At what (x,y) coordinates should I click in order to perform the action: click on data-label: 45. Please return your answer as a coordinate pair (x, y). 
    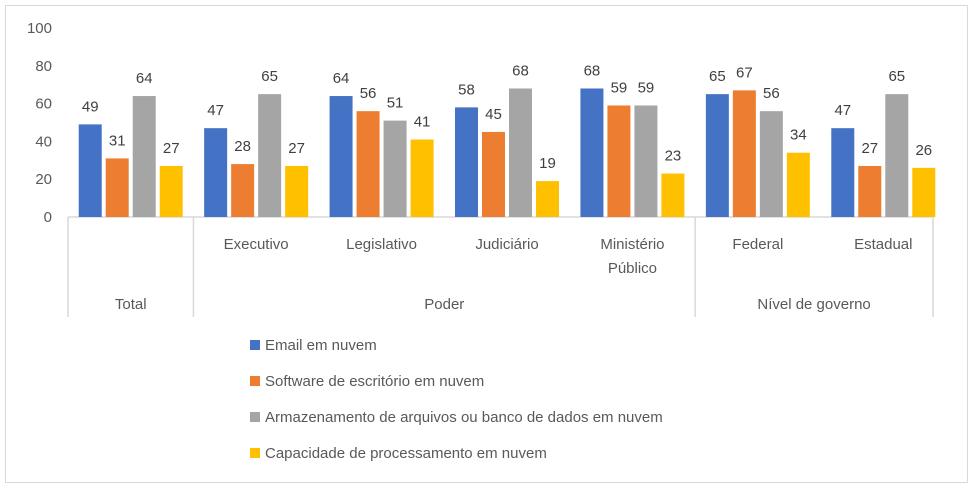
    Looking at the image, I should click on (493, 114).